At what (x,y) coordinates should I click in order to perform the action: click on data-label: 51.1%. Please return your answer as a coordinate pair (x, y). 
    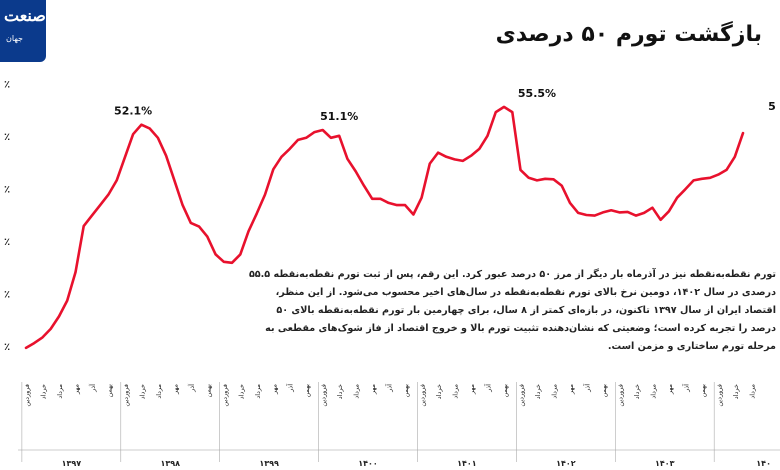
    Looking at the image, I should click on (339, 116).